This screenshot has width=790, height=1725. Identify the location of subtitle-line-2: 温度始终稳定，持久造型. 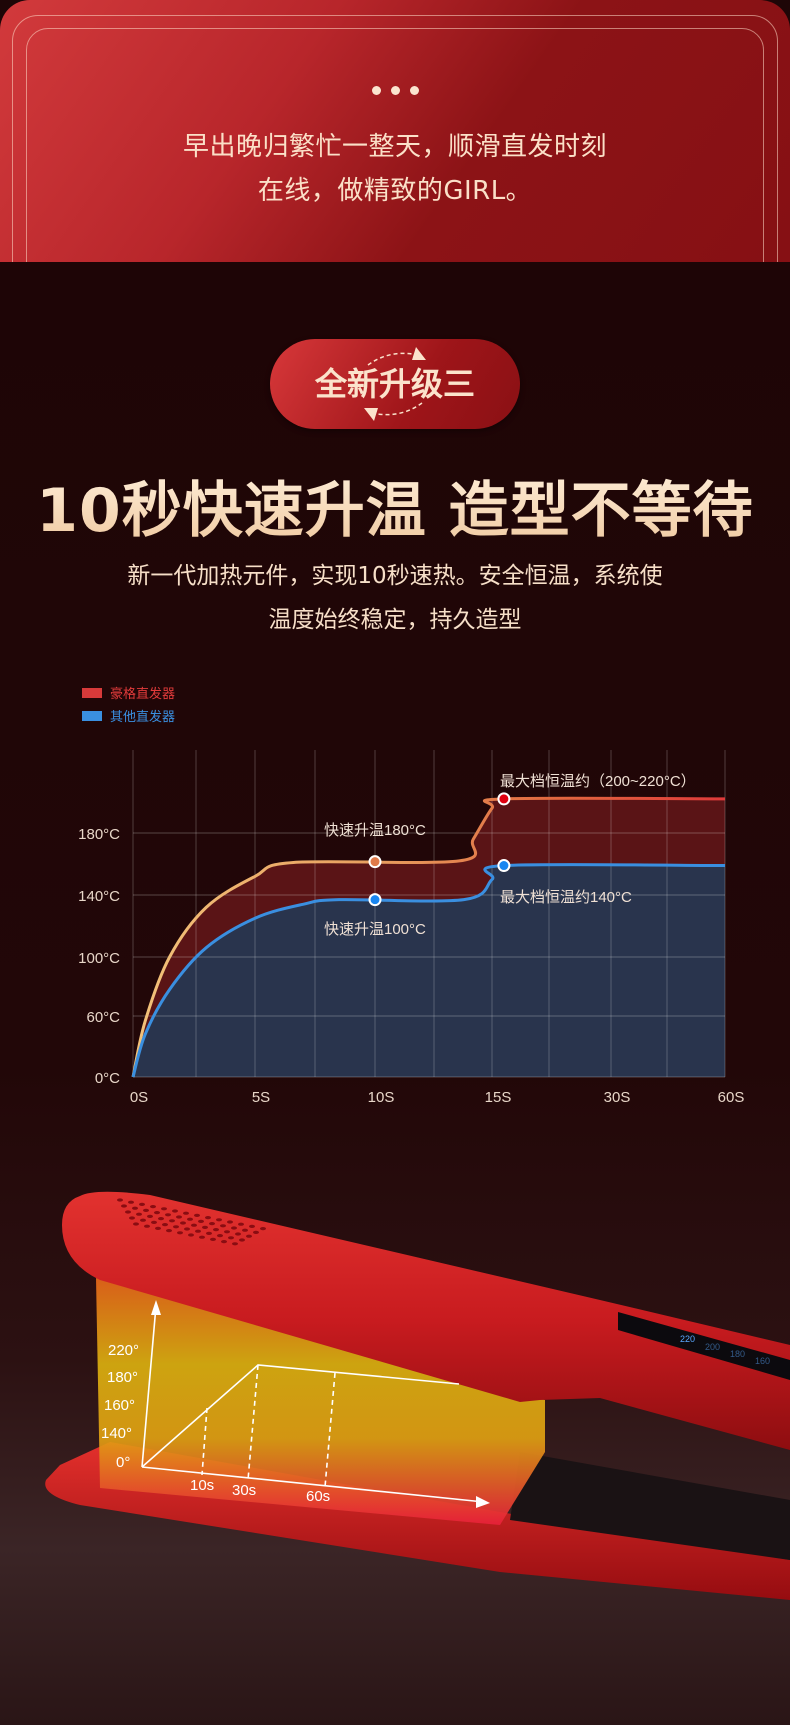
(395, 620).